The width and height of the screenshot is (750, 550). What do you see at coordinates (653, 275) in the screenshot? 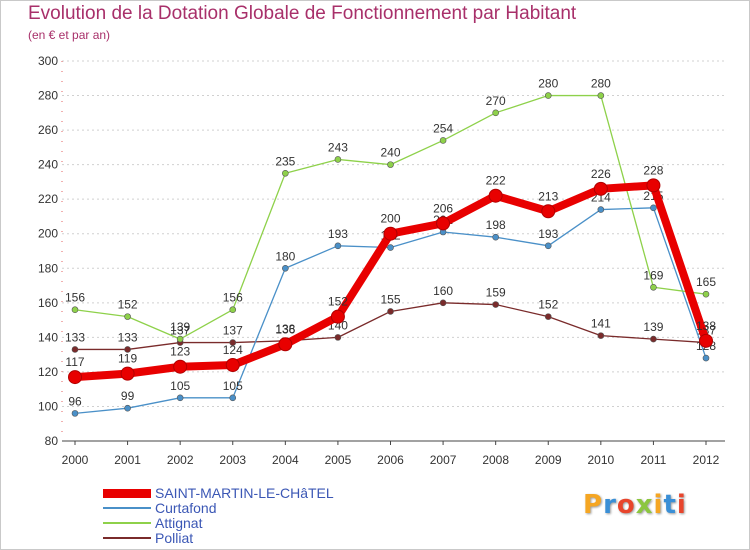
I see `data-label-attignat: 169` at bounding box center [653, 275].